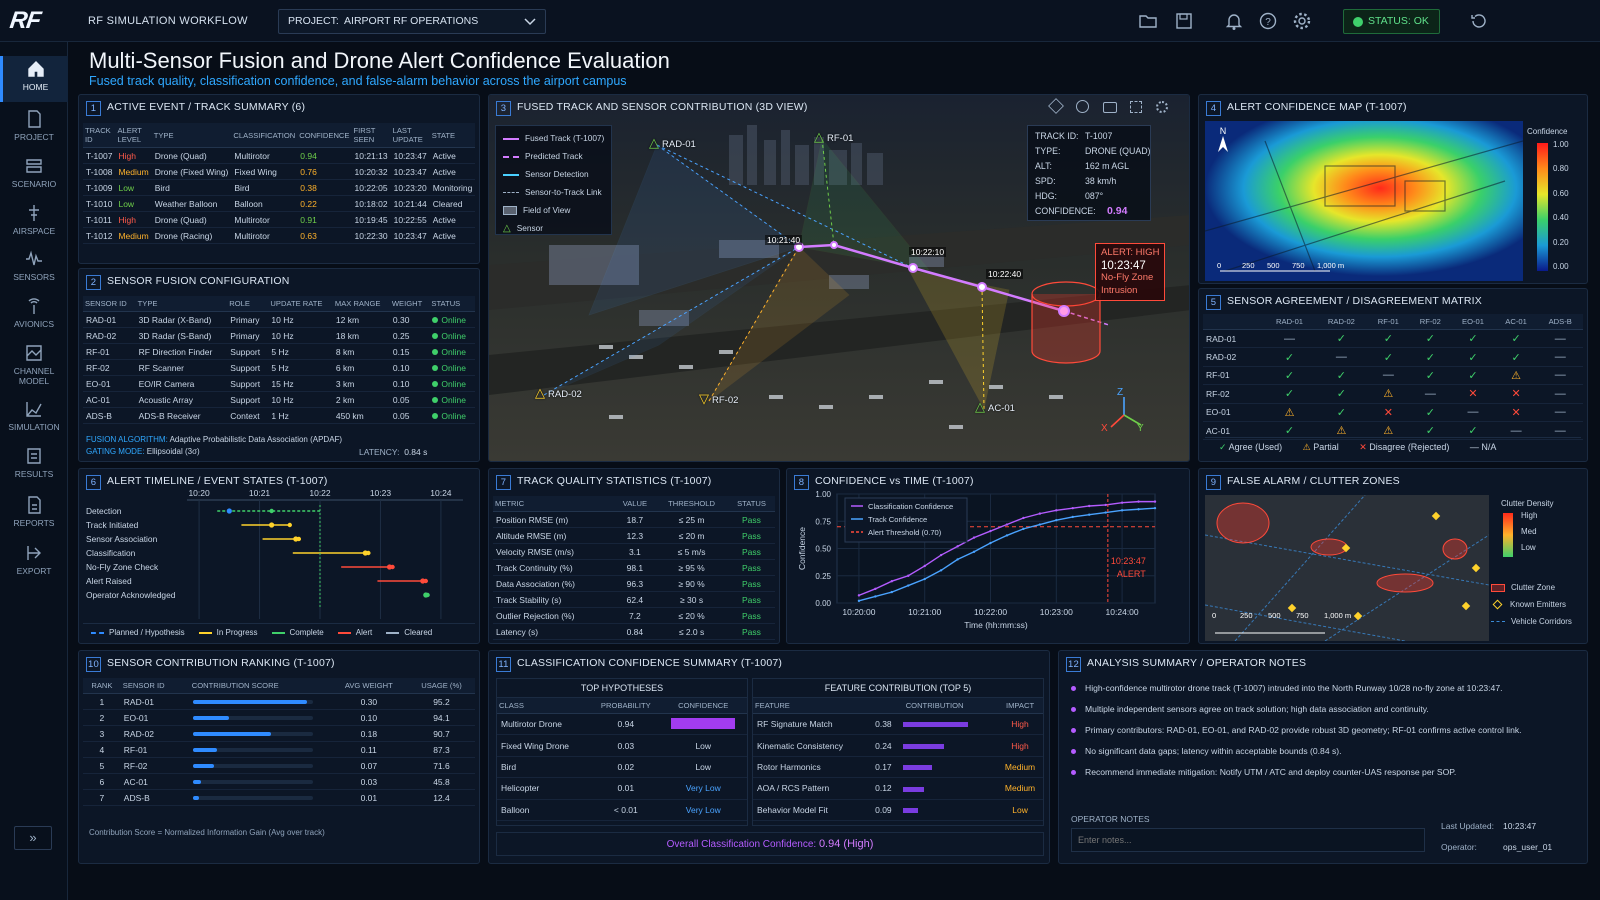 The width and height of the screenshot is (1600, 900). I want to click on project-select: PROJECT: AIRPORT RF OPERATIONS, so click(412, 21).